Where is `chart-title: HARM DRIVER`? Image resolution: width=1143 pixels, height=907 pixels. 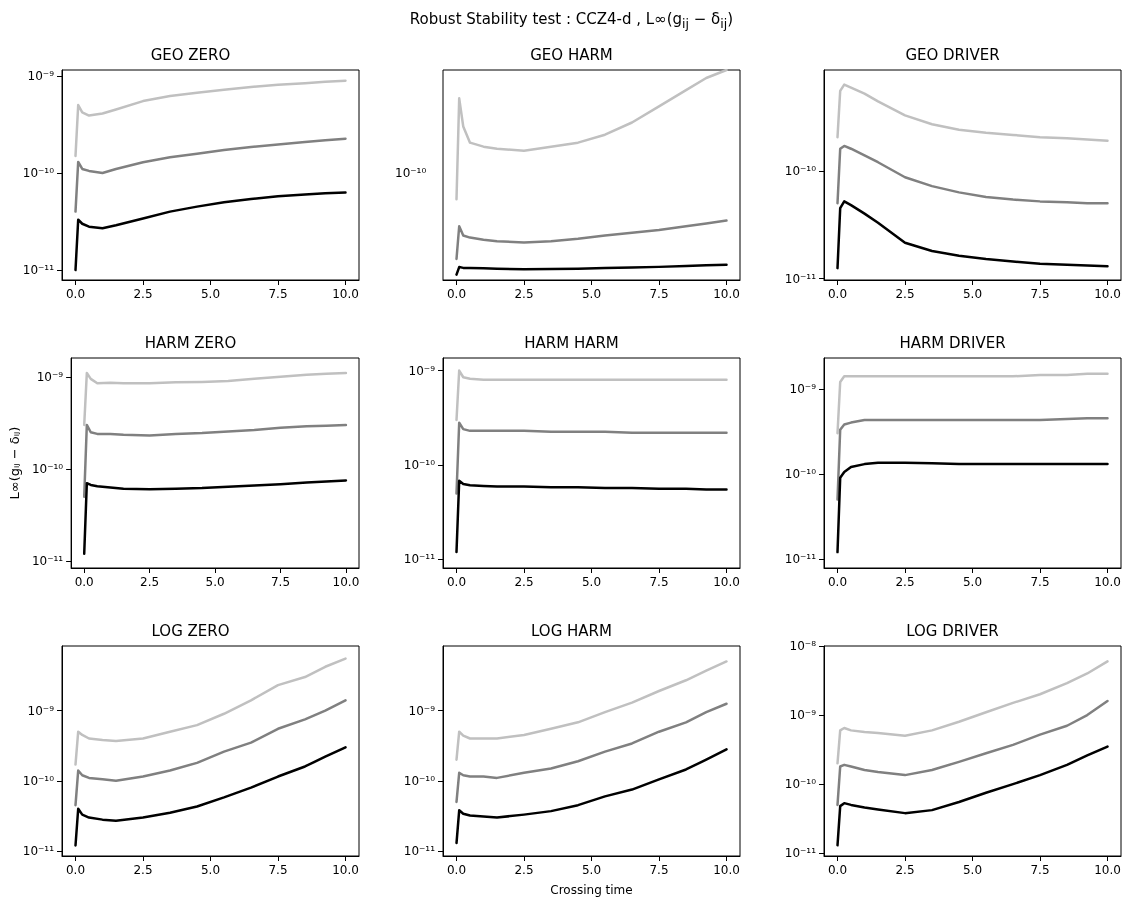
chart-title: HARM DRIVER is located at coordinates (952, 342).